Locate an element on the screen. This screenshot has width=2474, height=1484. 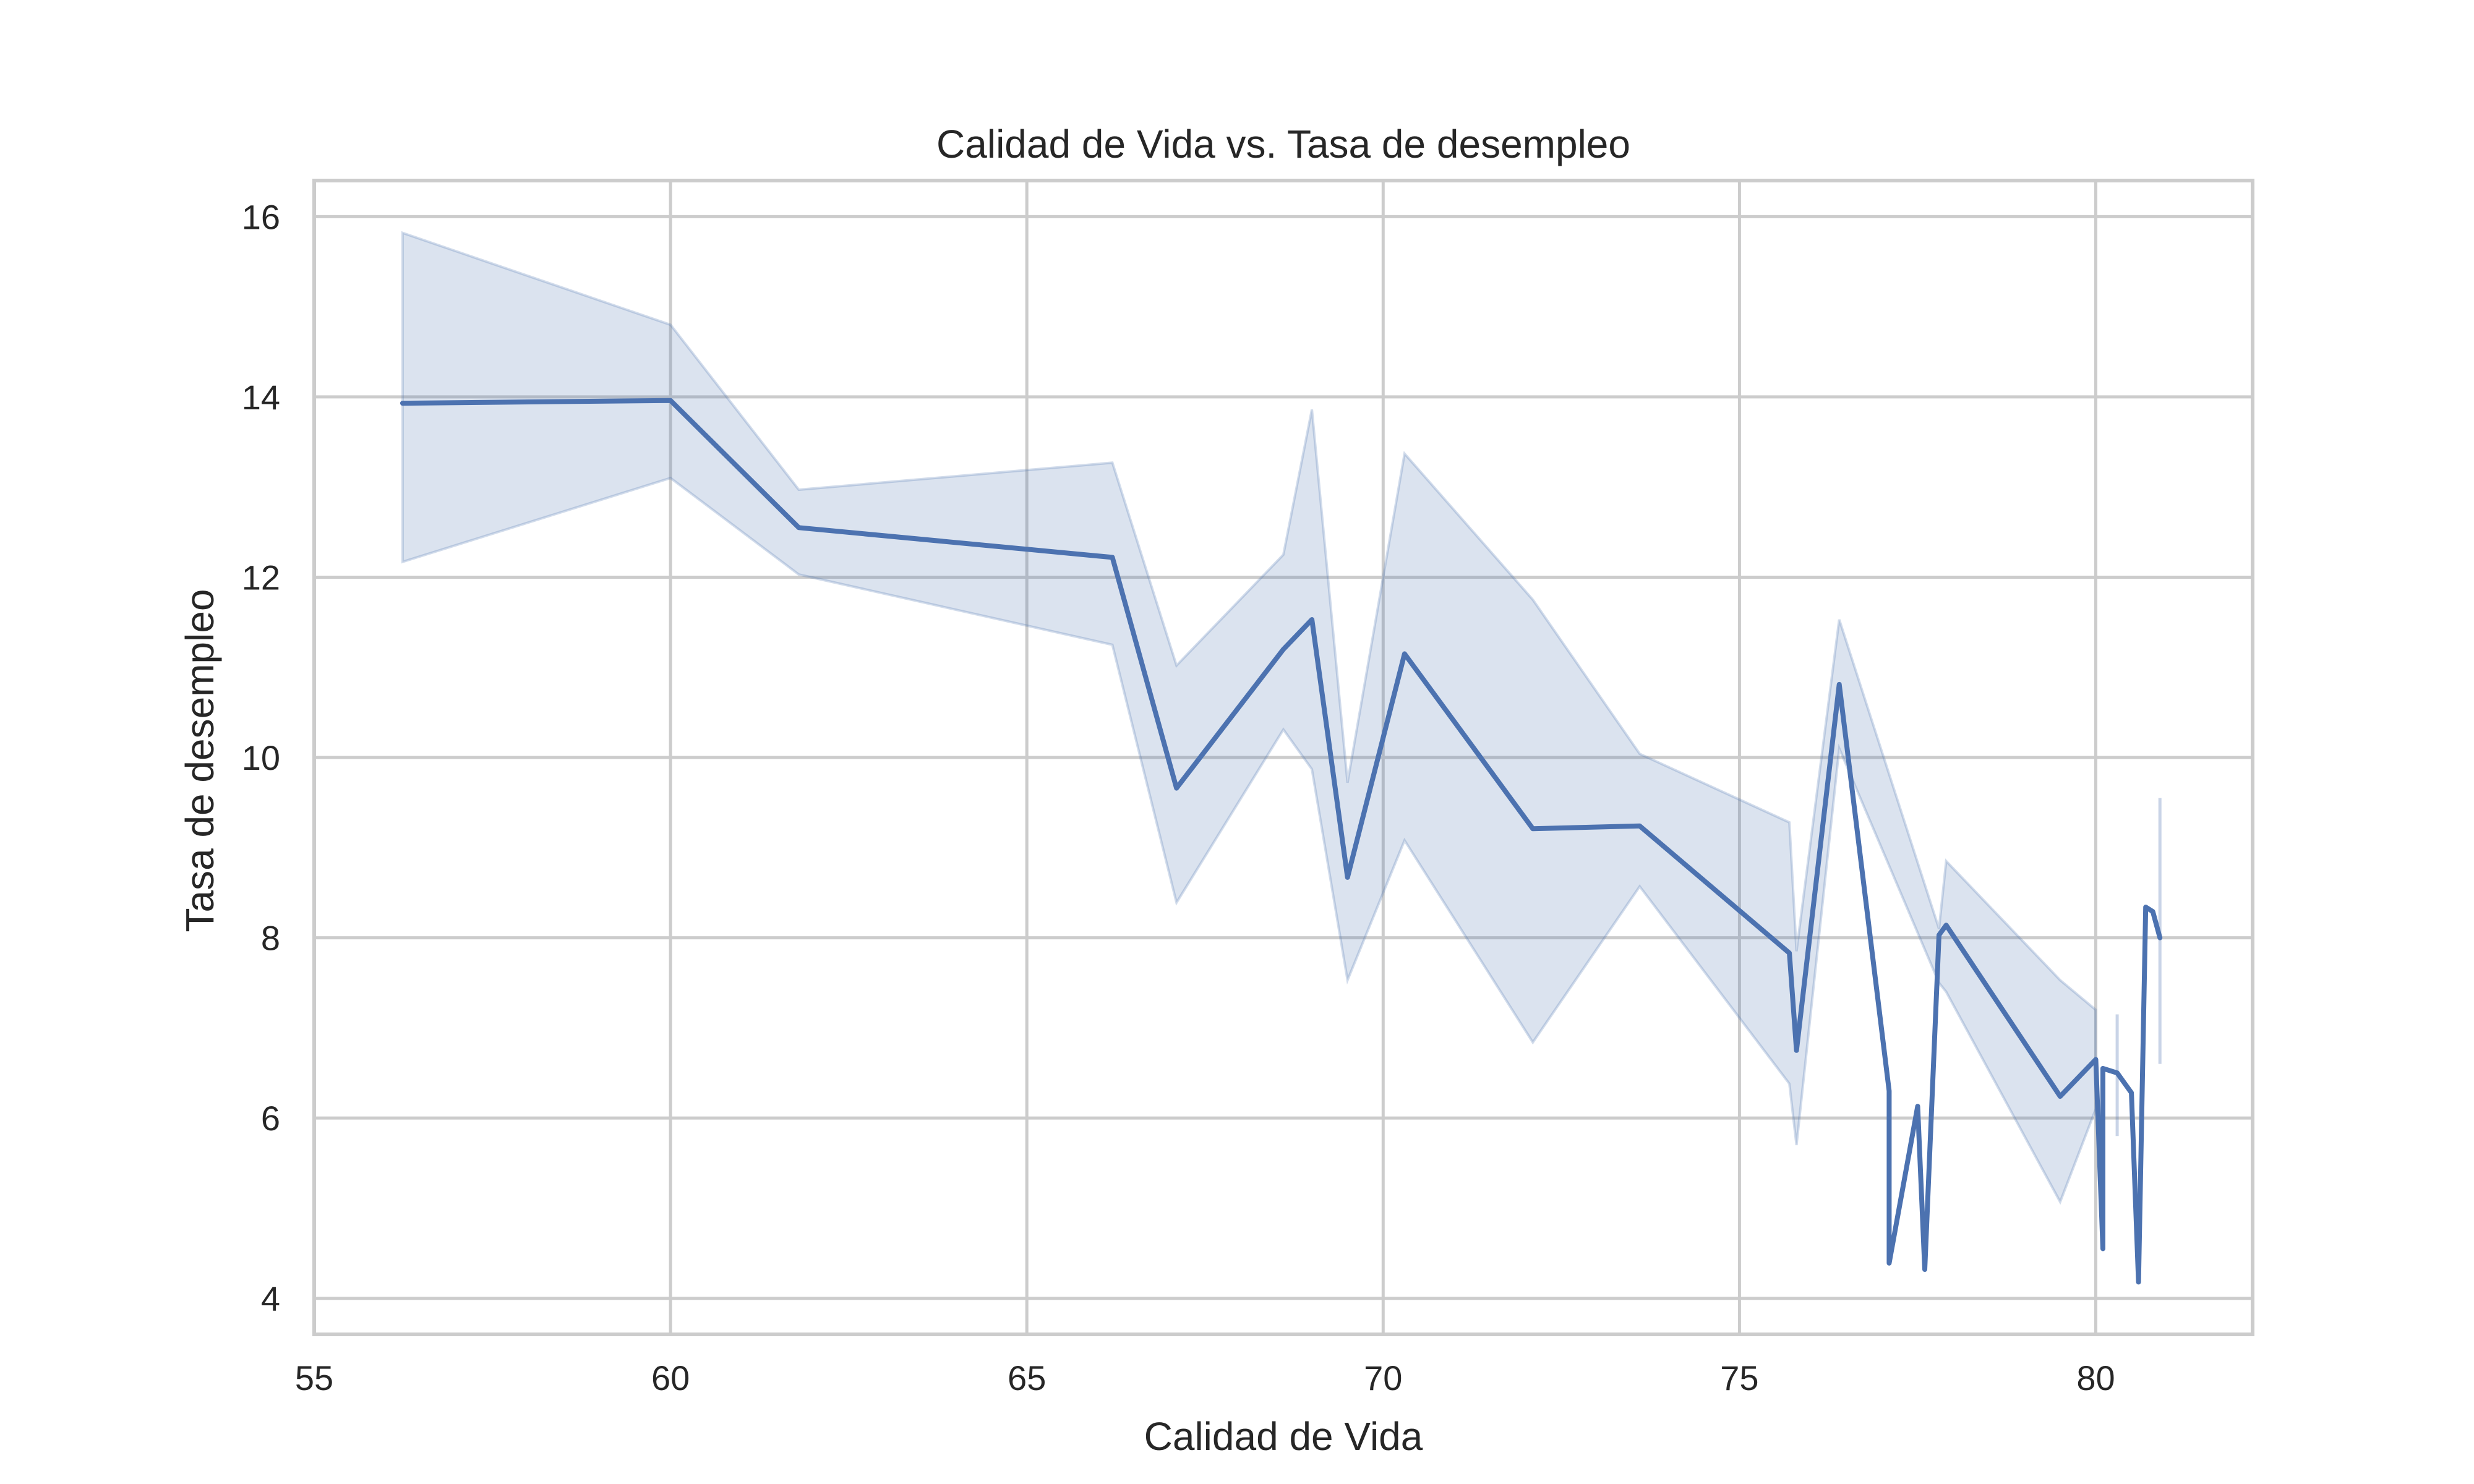
x-tick-label: 55 is located at coordinates (314, 1377).